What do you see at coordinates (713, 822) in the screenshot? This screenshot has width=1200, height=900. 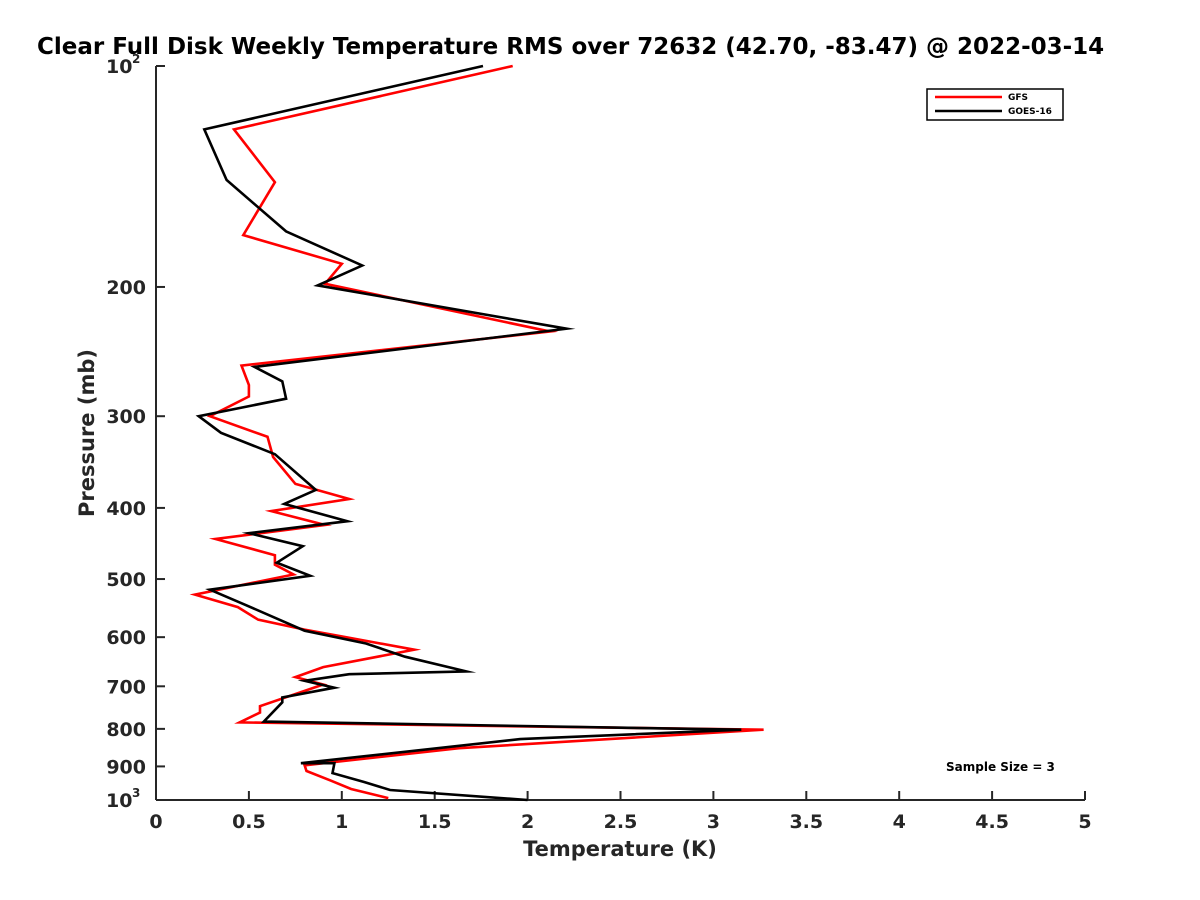 I see `x-tick-label: 3` at bounding box center [713, 822].